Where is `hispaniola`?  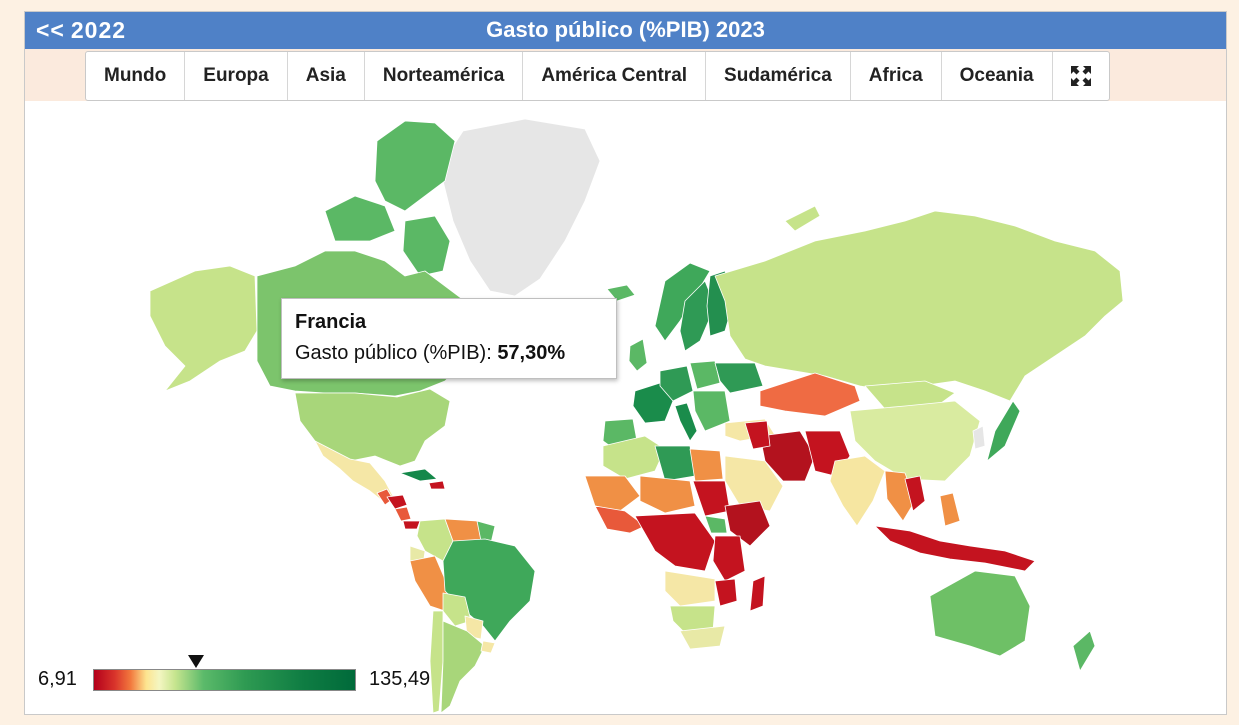 hispaniola is located at coordinates (437, 485).